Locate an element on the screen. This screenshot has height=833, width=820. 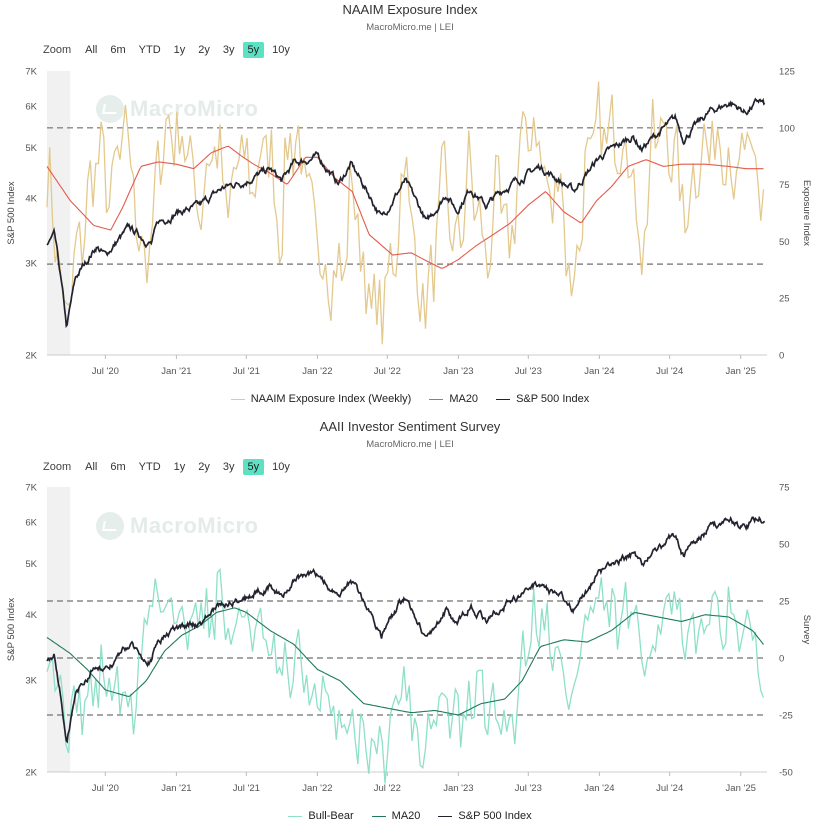
right-axis-title: Exposure Index is located at coordinates (806, 213).